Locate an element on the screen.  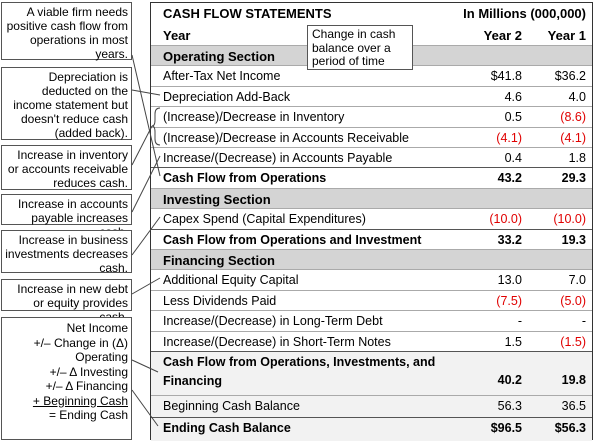
row-label: Cash Flow from Operations is located at coordinates (245, 178).